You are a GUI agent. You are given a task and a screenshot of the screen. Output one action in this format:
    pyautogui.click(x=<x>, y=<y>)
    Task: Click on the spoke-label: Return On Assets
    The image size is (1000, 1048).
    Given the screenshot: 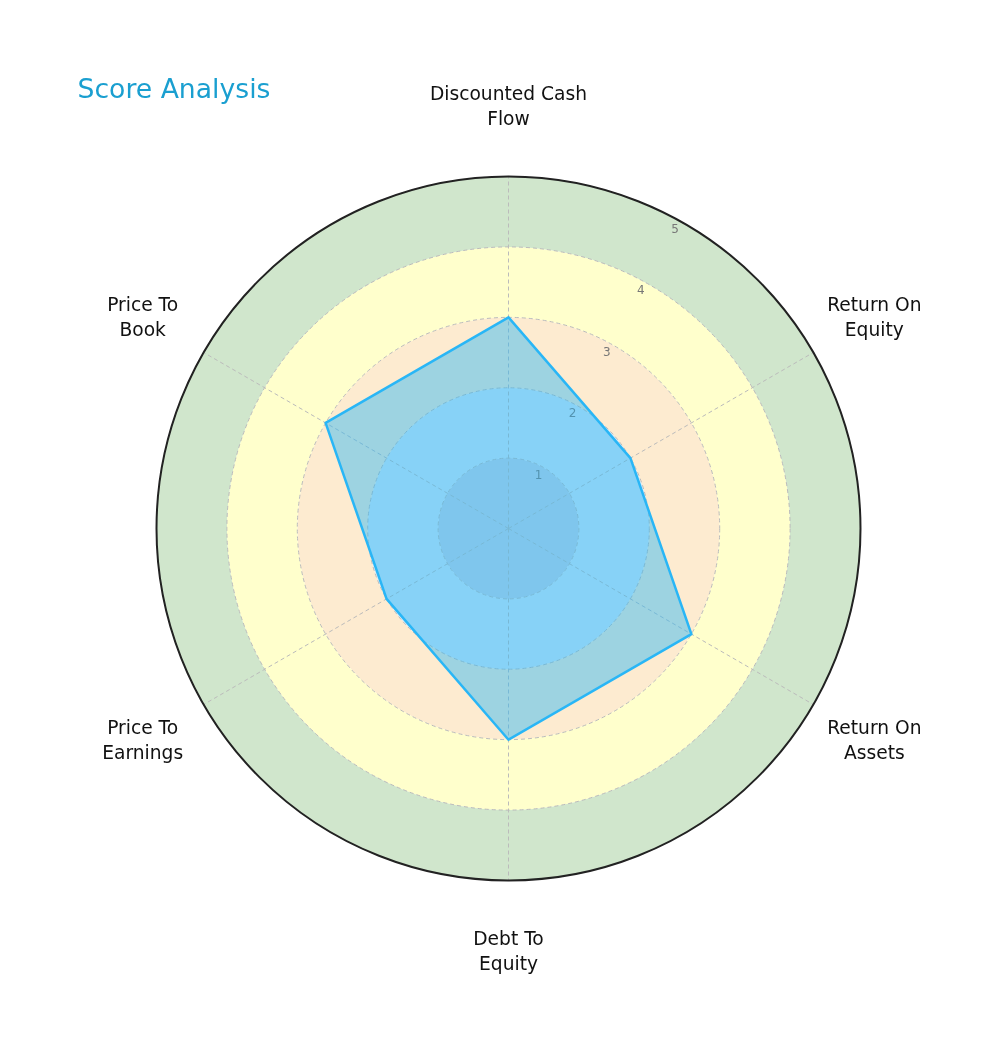 What is the action you would take?
    pyautogui.click(x=874, y=739)
    